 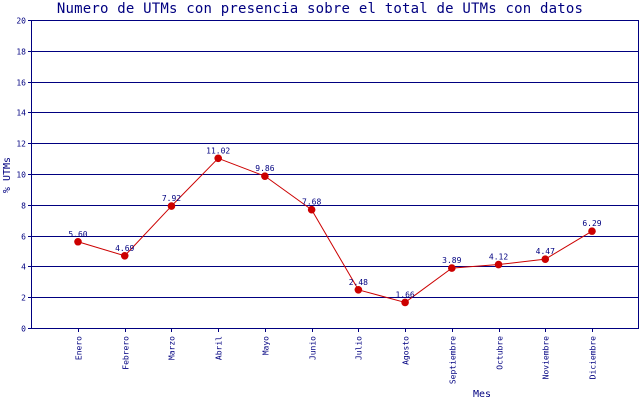 What do you see at coordinates (124, 248) in the screenshot?
I see `data-label: 4.69` at bounding box center [124, 248].